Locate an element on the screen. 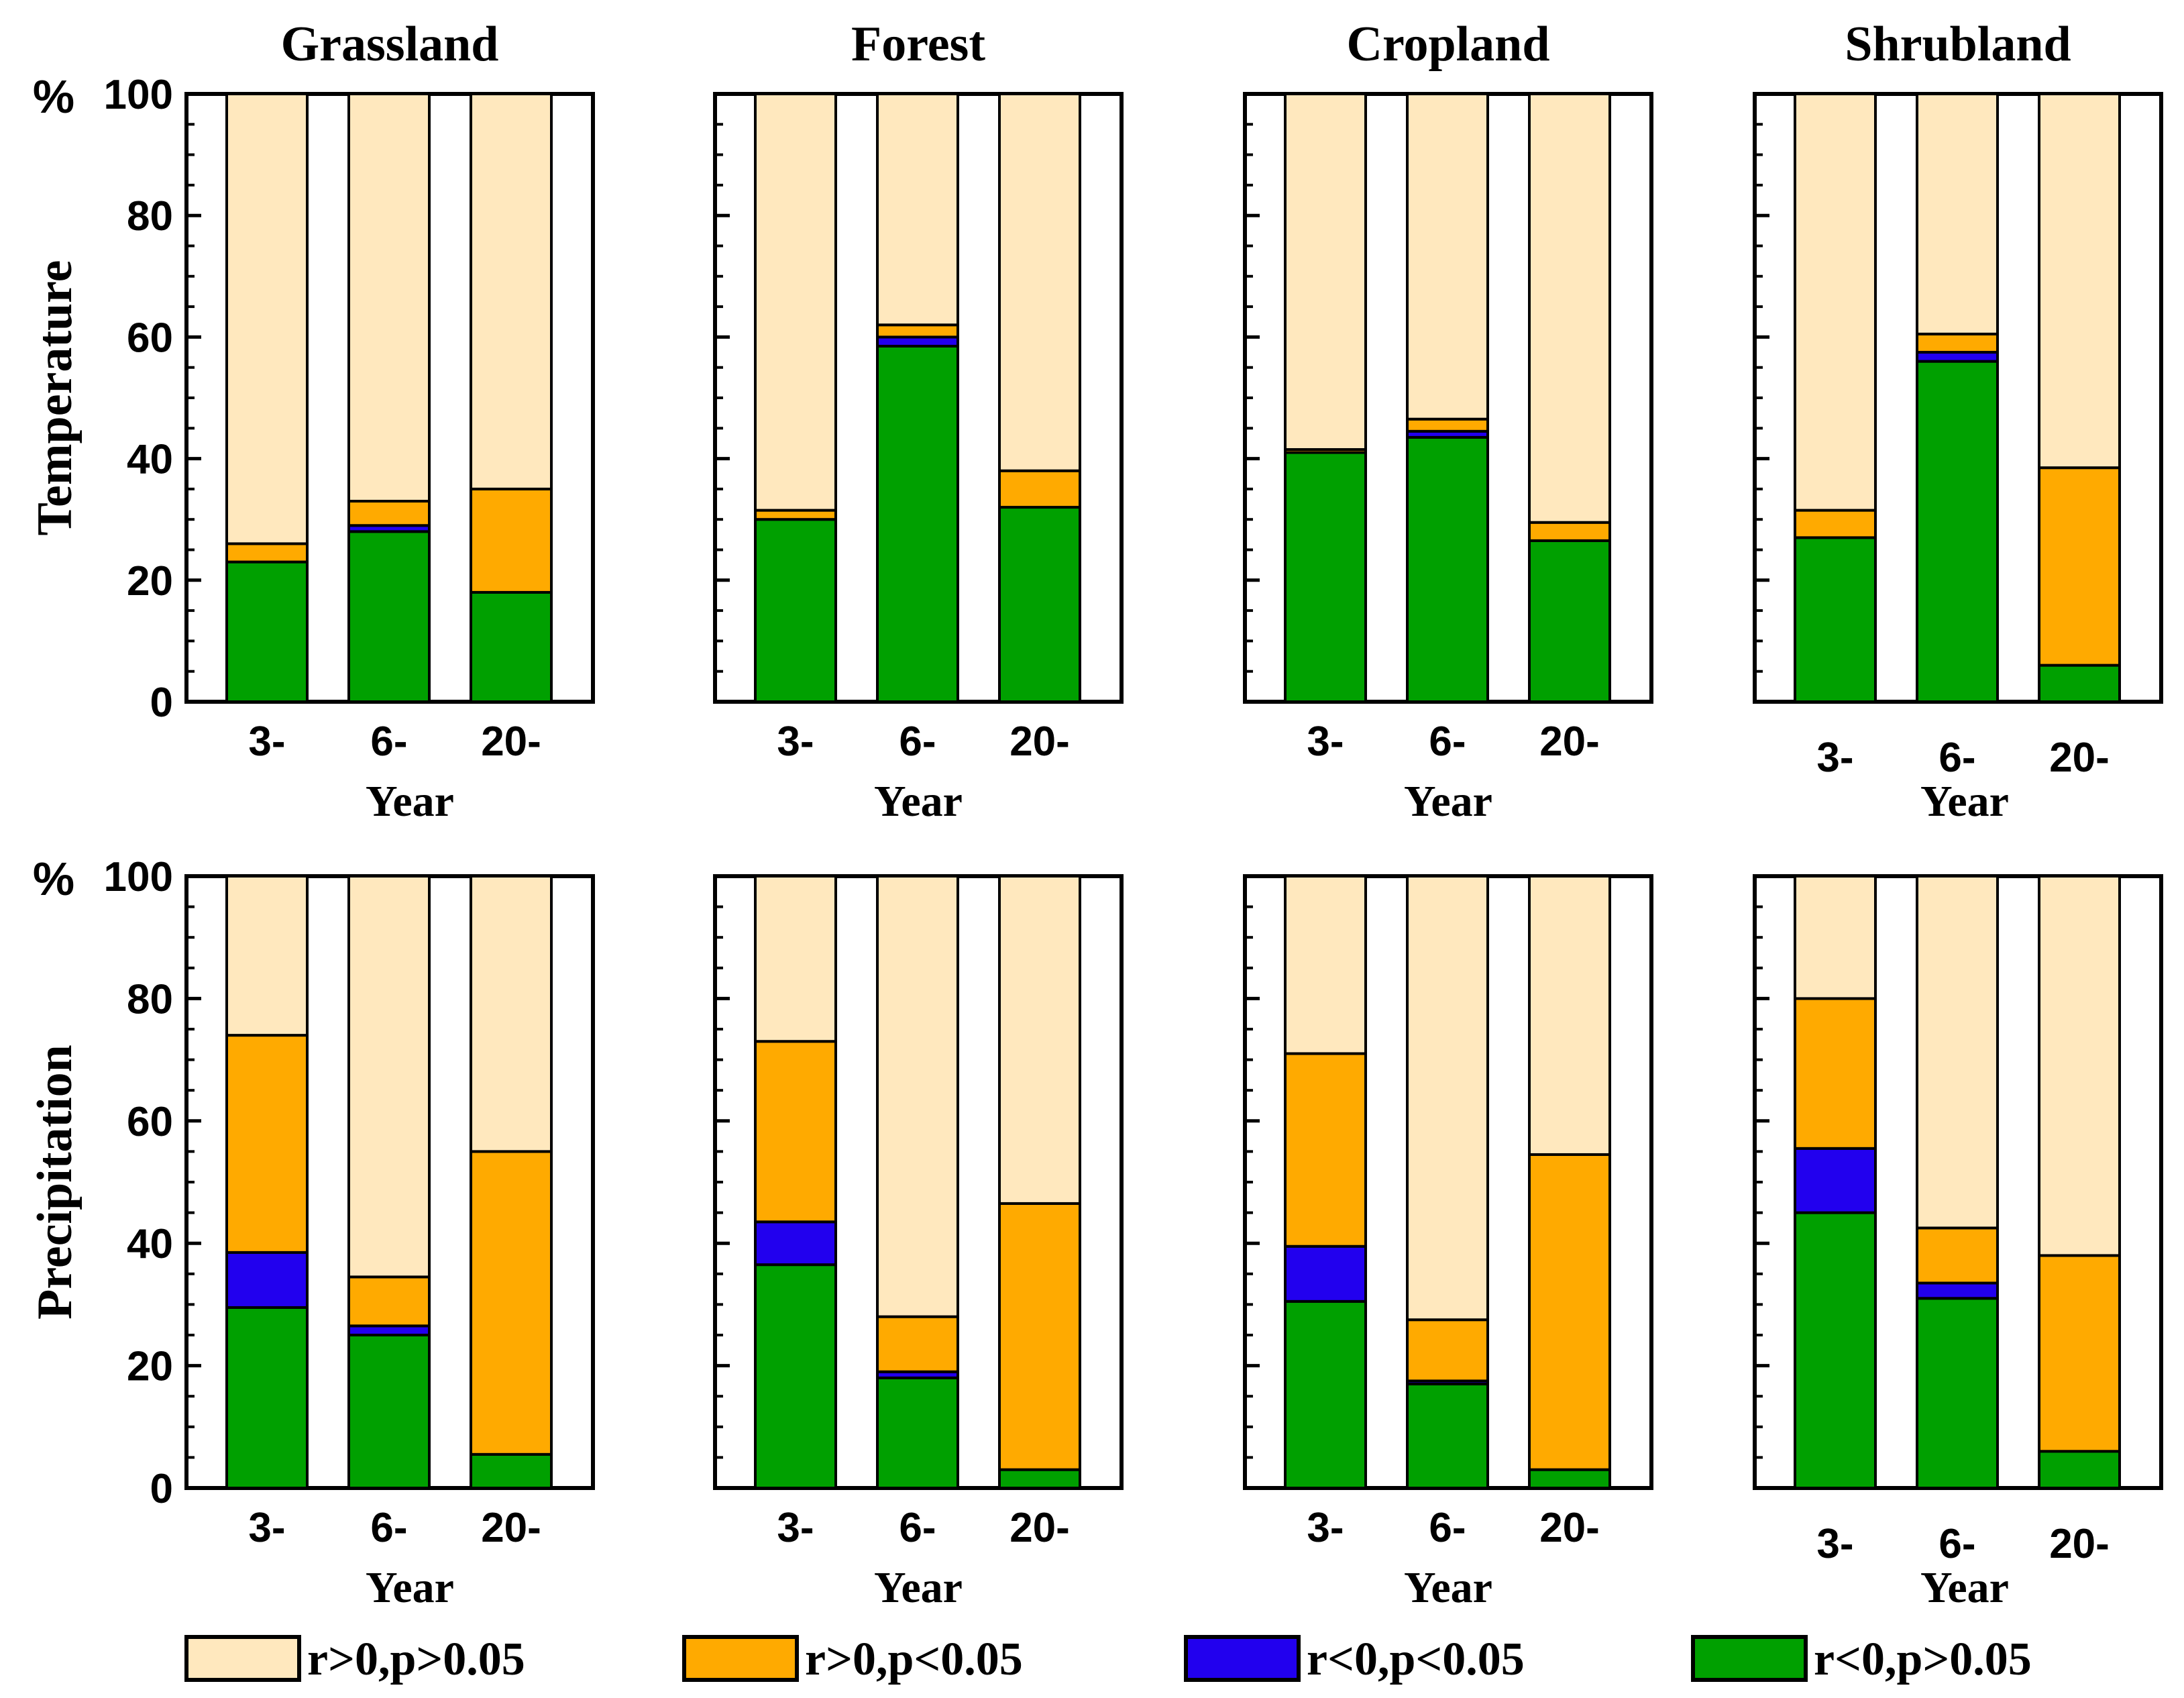 Image resolution: width=2184 pixels, height=1698 pixels. panel-title: Shrubland is located at coordinates (1958, 44).